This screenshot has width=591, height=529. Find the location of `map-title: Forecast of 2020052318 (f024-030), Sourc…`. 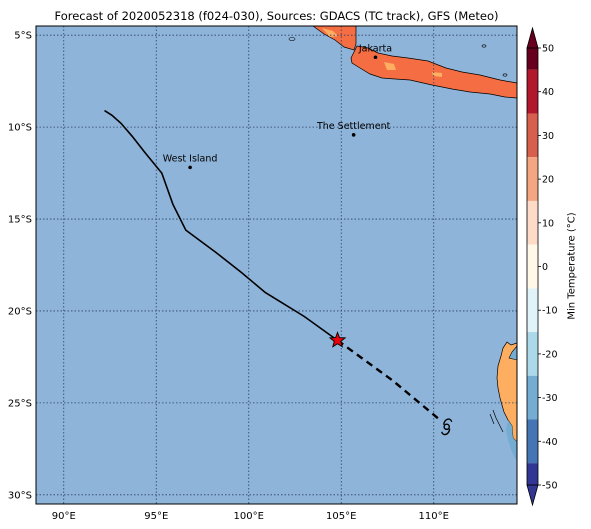

map-title: Forecast of 2020052318 (f024-030), Sourc… is located at coordinates (276, 16).